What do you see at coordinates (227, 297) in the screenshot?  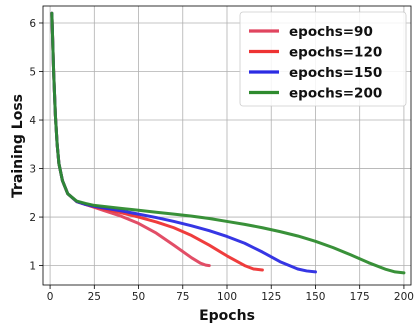 I see `x-tick-label: 100` at bounding box center [227, 297].